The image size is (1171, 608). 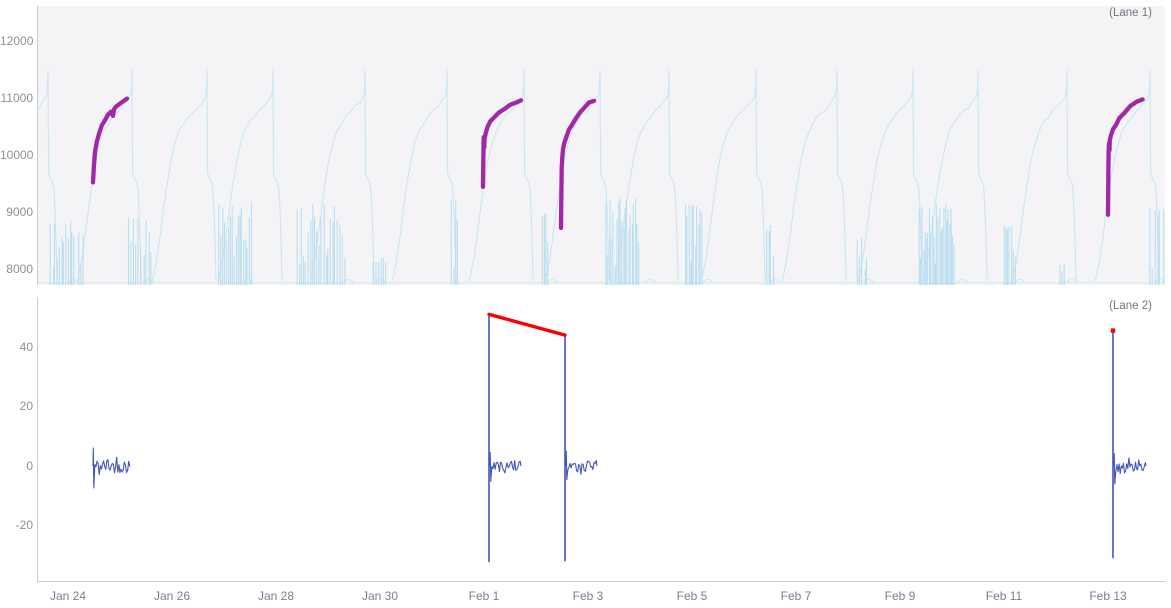 What do you see at coordinates (484, 596) in the screenshot?
I see `xtick-label: Feb 1` at bounding box center [484, 596].